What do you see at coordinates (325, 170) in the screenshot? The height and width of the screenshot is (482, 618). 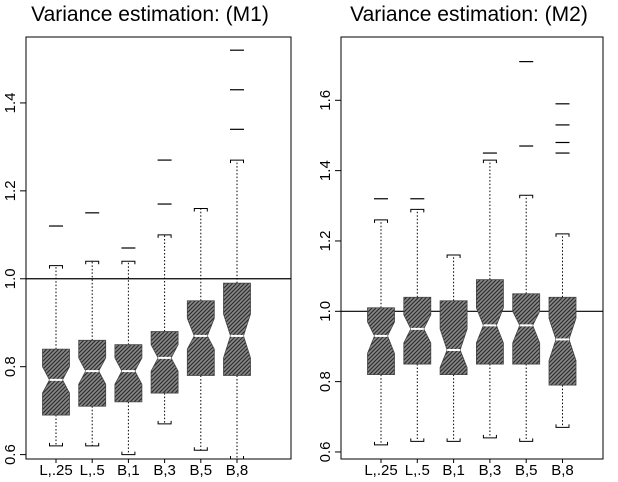 I see `p2-y-tick-label-4: 1.4` at bounding box center [325, 170].